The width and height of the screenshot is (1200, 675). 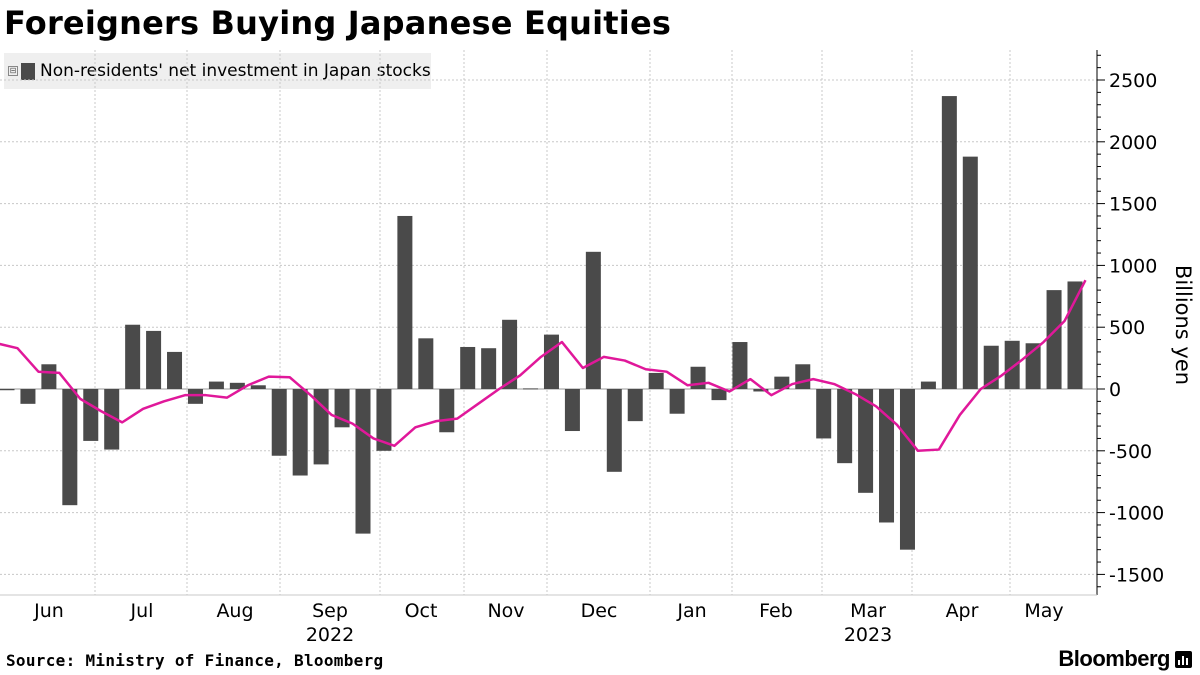 What do you see at coordinates (142, 611) in the screenshot?
I see `x-tick-label: Jul` at bounding box center [142, 611].